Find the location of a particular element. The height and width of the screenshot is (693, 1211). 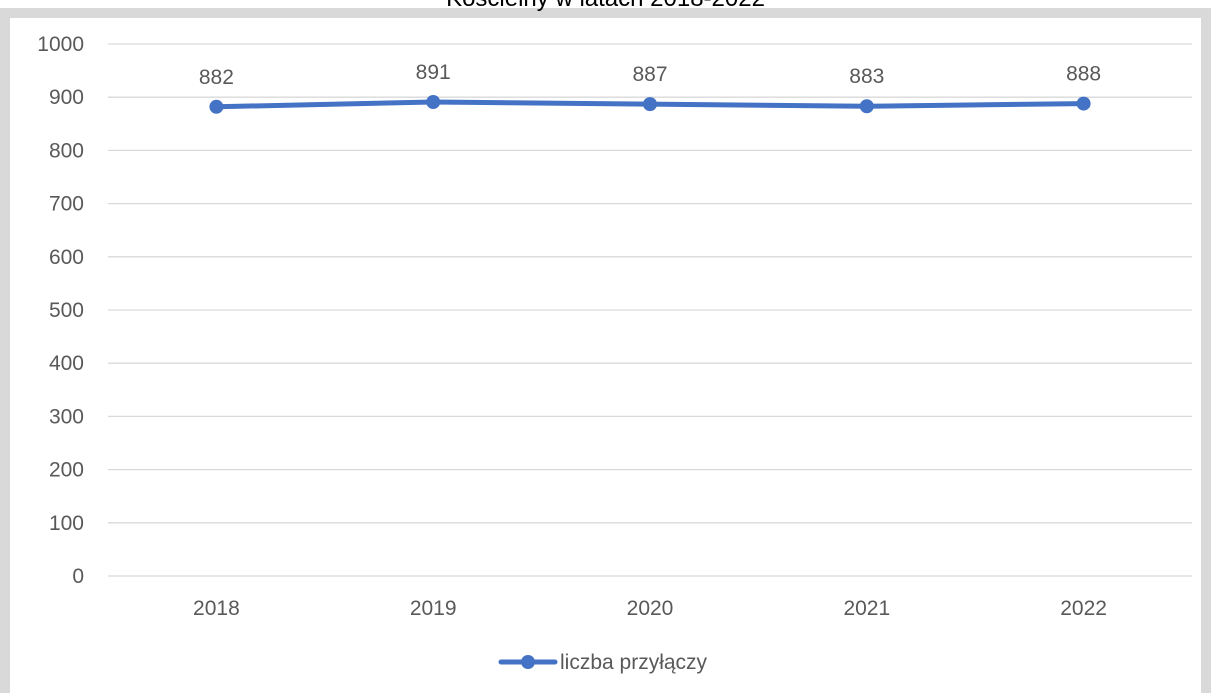

x-tick-label: 2020 is located at coordinates (650, 608).